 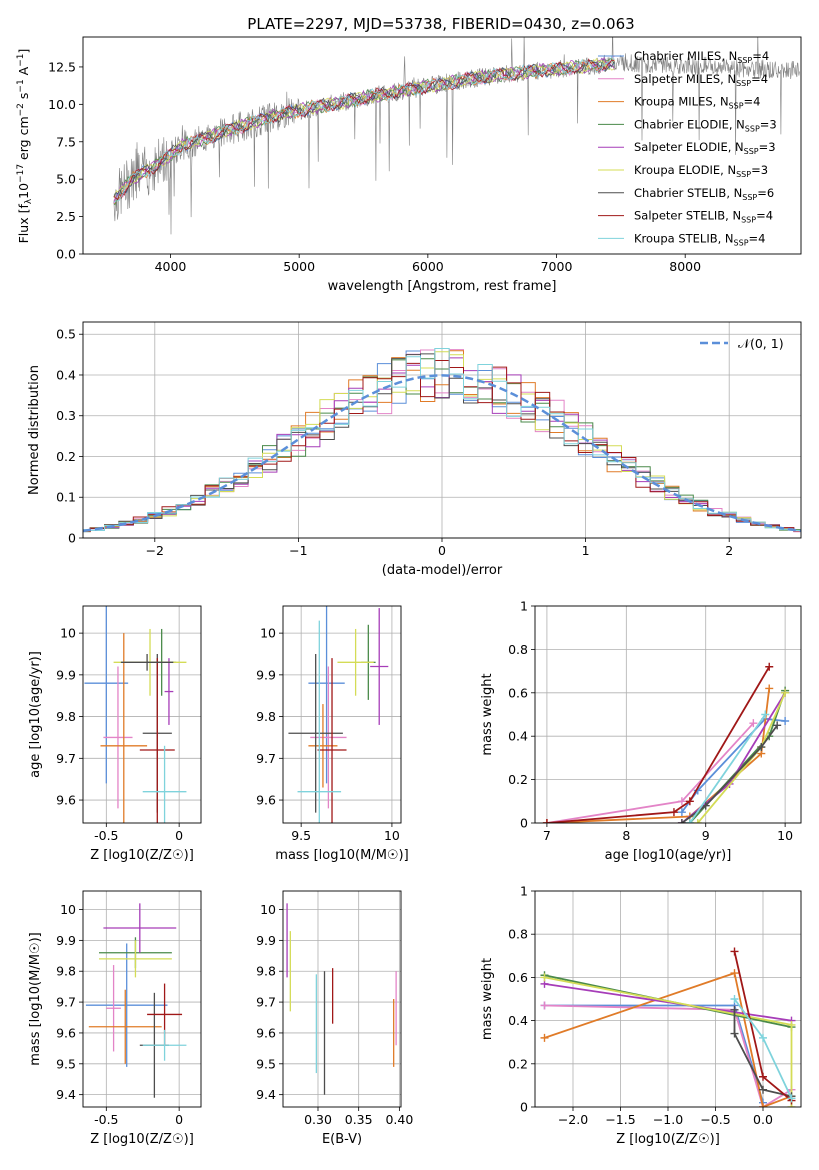 What do you see at coordinates (298, 550) in the screenshot?
I see `x-tick-label: −1` at bounding box center [298, 550].